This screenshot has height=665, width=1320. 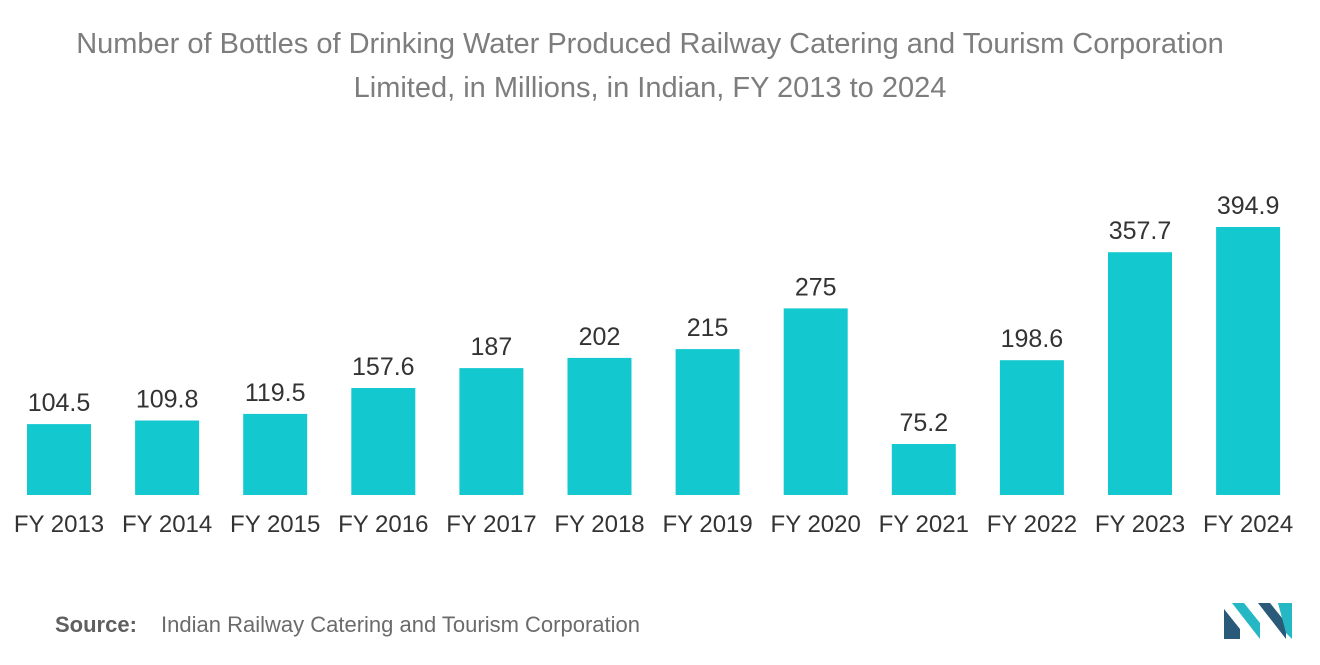 What do you see at coordinates (1140, 524) in the screenshot?
I see `x-tick-label-fy-2023: FY 2023` at bounding box center [1140, 524].